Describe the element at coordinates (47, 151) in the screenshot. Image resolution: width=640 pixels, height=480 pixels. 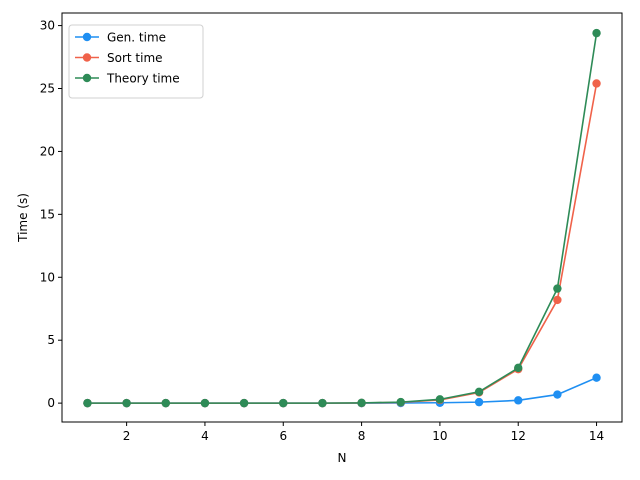
I see `y-tick-label: 20` at that location.